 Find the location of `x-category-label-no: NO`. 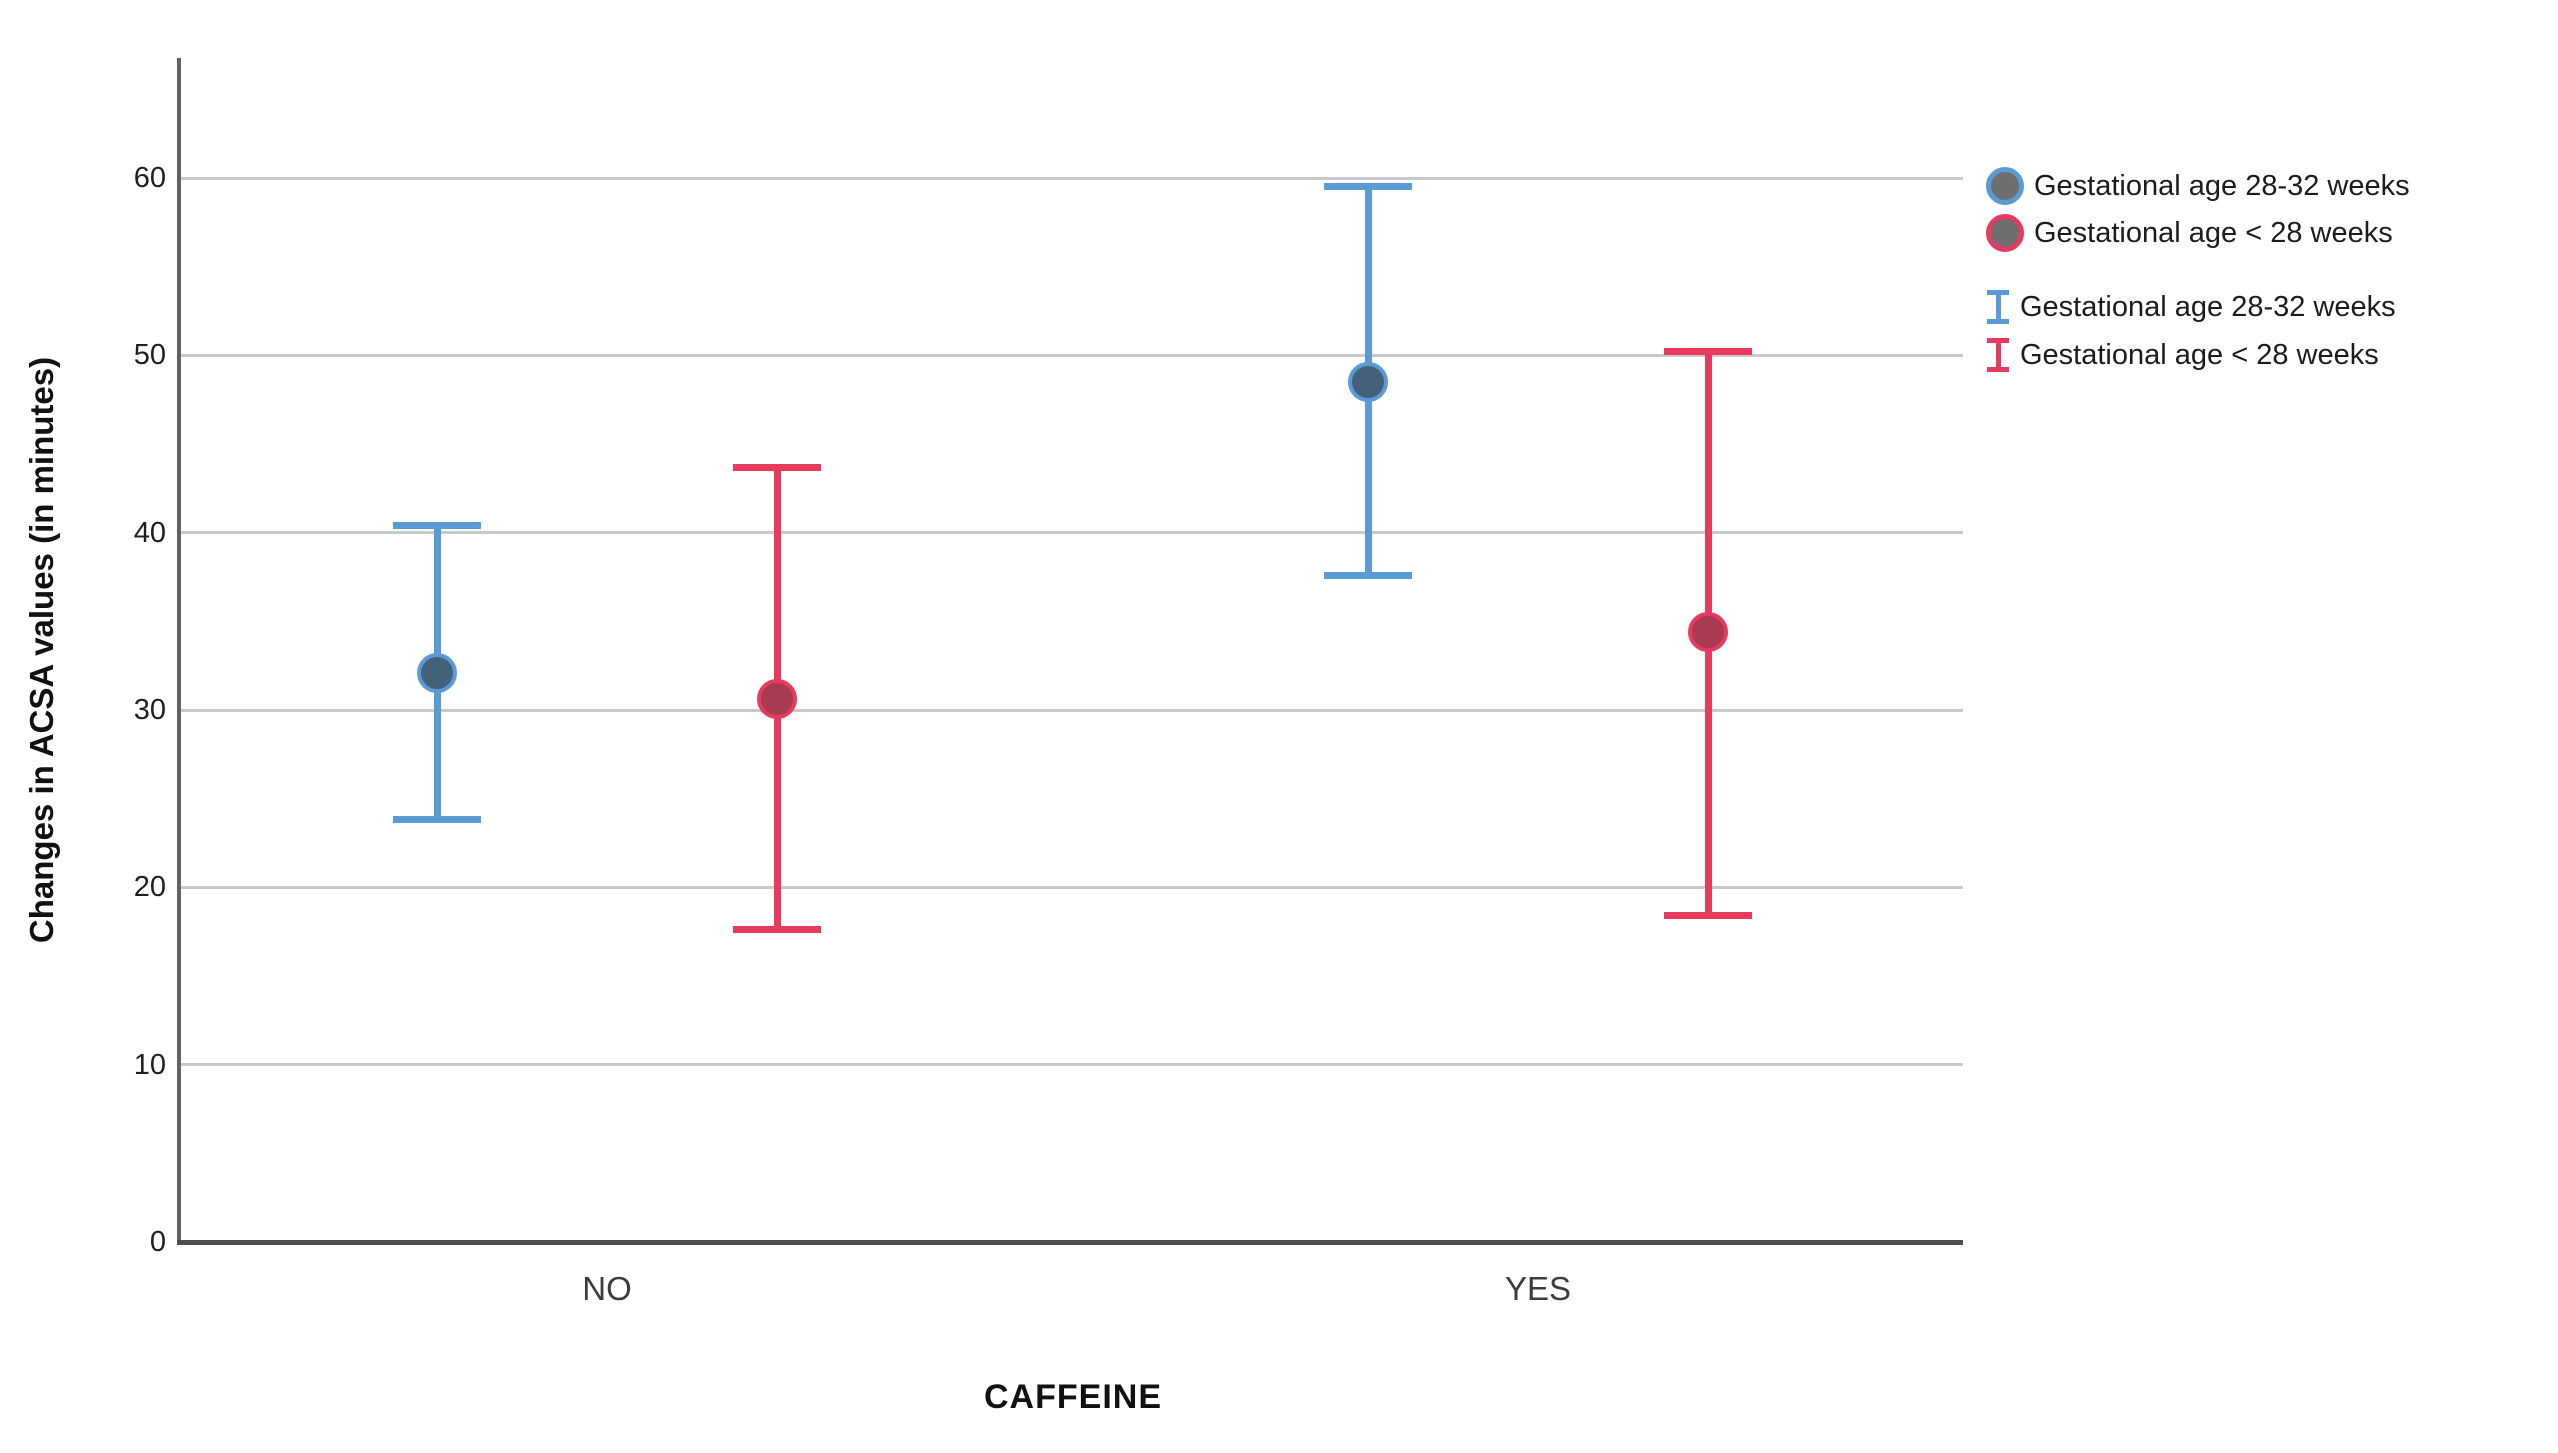

x-category-label-no: NO is located at coordinates (607, 1288).